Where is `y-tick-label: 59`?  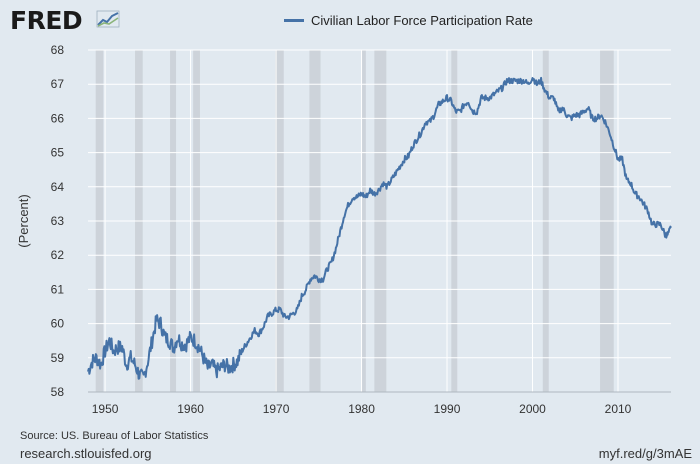 y-tick-label: 59 is located at coordinates (58, 358).